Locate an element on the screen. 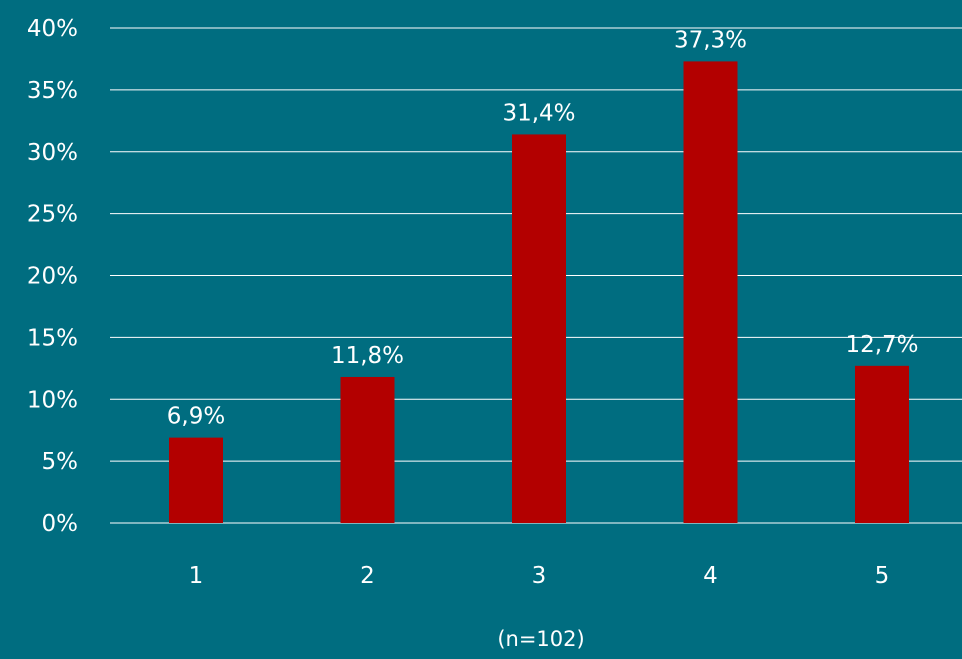  data-label: 37,3% is located at coordinates (710, 40).